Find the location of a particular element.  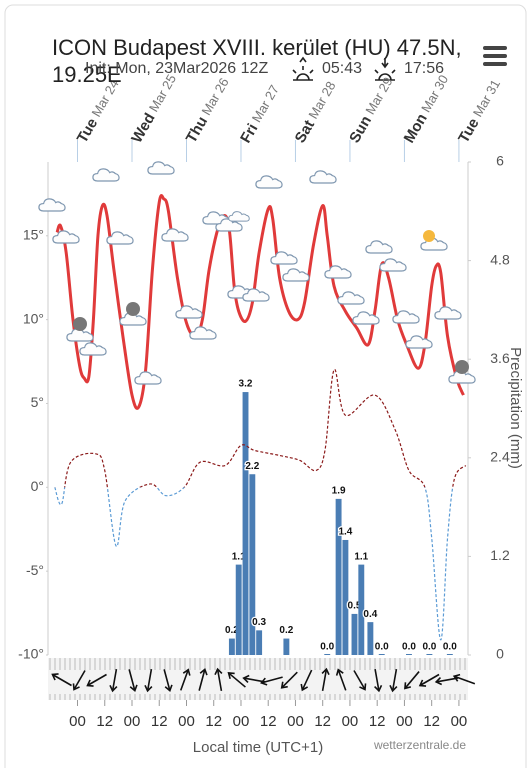

y-tick-label: 0° is located at coordinates (37, 486).